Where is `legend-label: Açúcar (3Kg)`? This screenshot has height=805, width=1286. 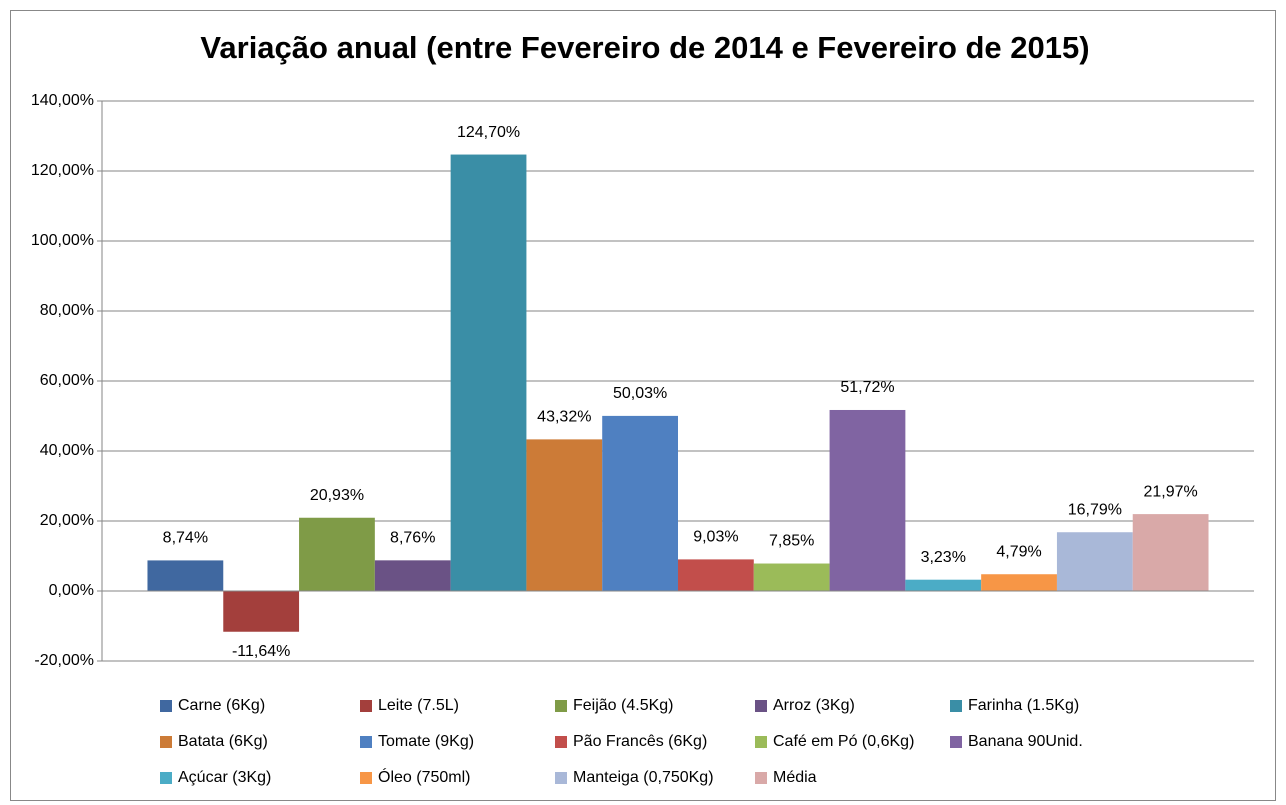
legend-label: Açúcar (3Kg) is located at coordinates (224, 777).